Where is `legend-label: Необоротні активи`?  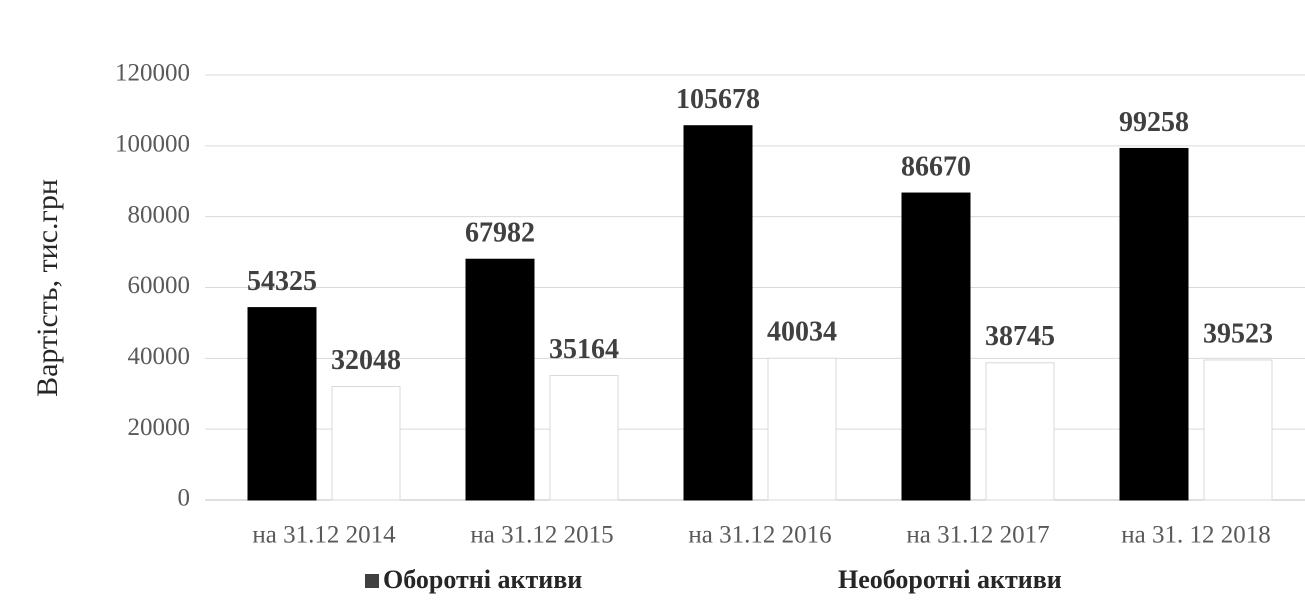 legend-label: Необоротні активи is located at coordinates (950, 579).